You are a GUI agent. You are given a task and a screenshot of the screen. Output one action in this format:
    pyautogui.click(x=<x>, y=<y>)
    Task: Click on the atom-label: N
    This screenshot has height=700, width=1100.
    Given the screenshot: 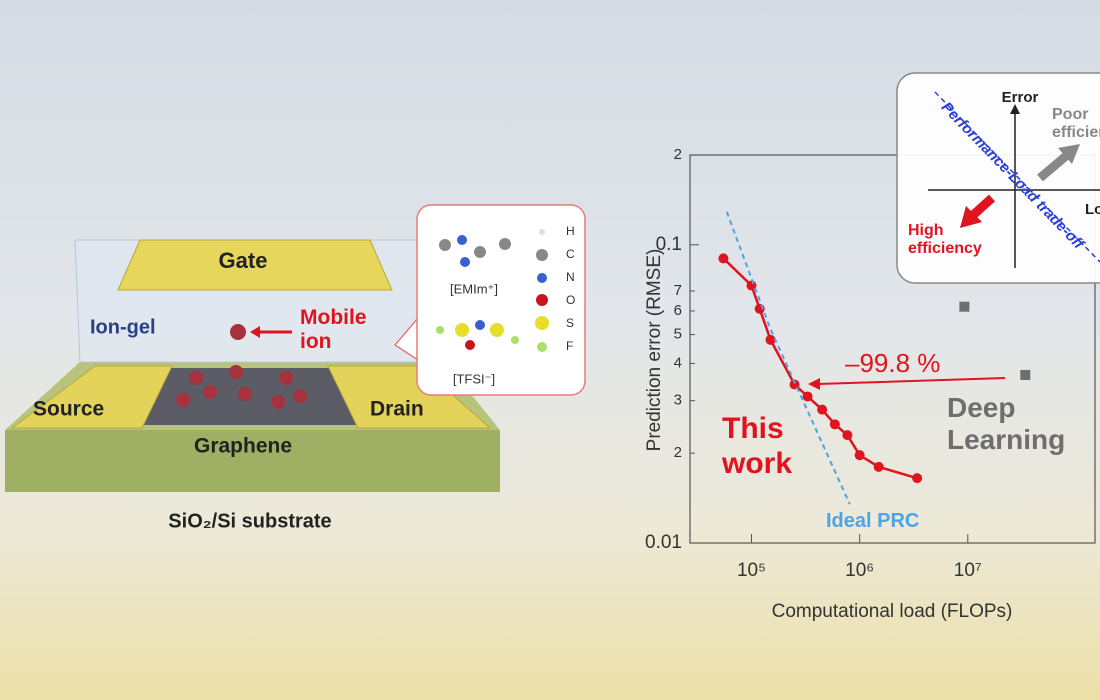 What is the action you would take?
    pyautogui.click(x=570, y=277)
    